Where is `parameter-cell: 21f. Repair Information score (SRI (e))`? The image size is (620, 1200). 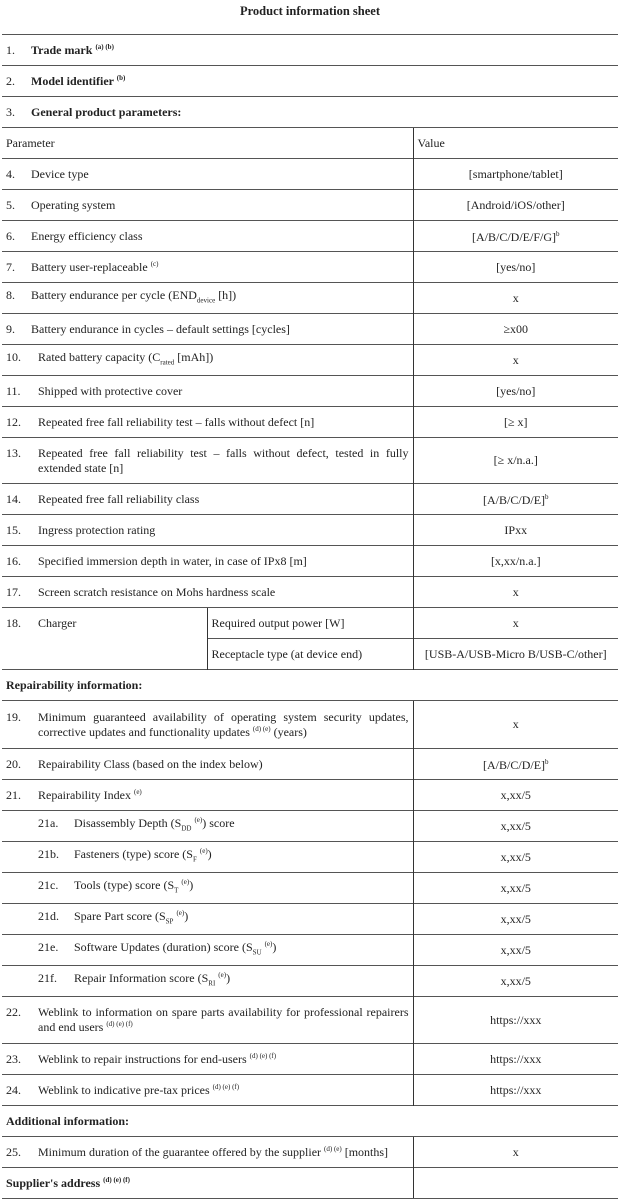
parameter-cell: 21f. Repair Information score (SRI (e)) is located at coordinates (207, 981).